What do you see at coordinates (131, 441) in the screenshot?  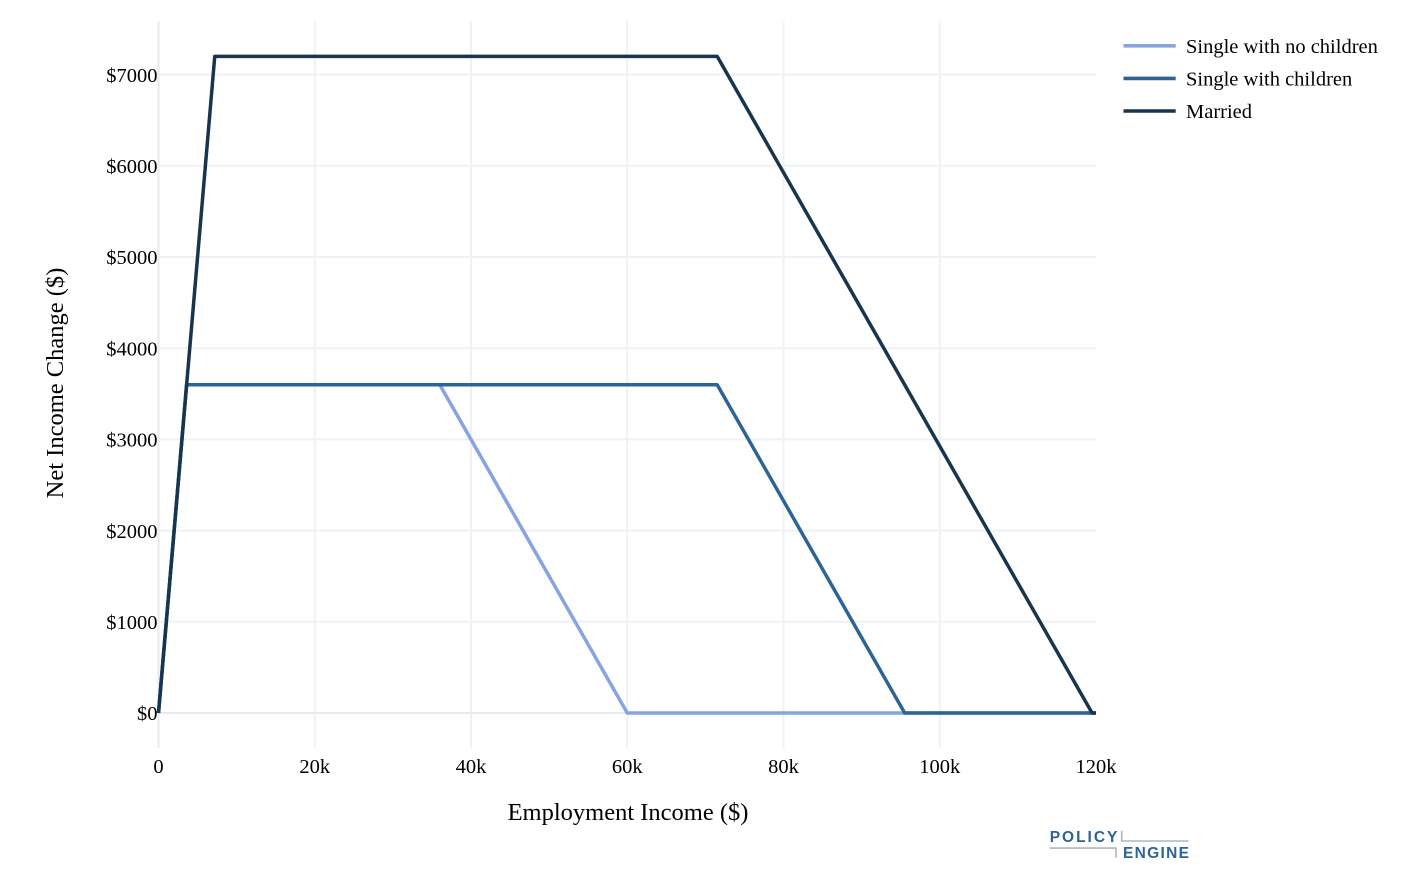 I see `svg-text: $3000` at bounding box center [131, 441].